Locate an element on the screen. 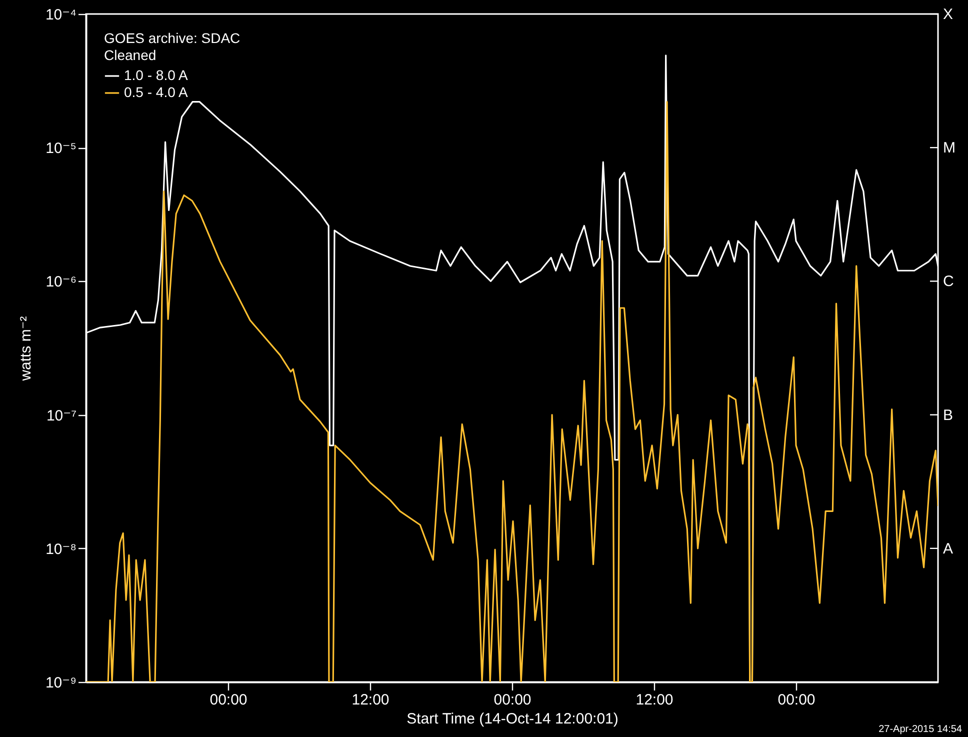  y-tick-label: 10⁻⁶ is located at coordinates (61, 282).